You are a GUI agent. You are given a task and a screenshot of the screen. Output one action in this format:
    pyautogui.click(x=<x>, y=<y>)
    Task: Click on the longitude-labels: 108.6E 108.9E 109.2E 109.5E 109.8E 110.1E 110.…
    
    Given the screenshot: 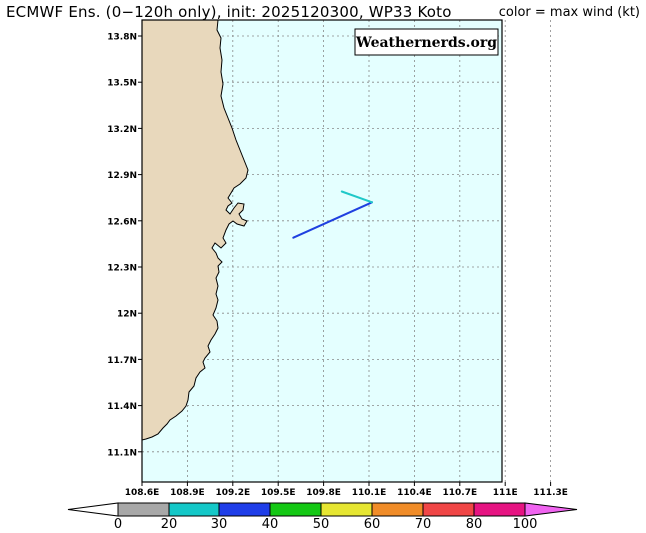 What is the action you would take?
    pyautogui.click(x=346, y=490)
    